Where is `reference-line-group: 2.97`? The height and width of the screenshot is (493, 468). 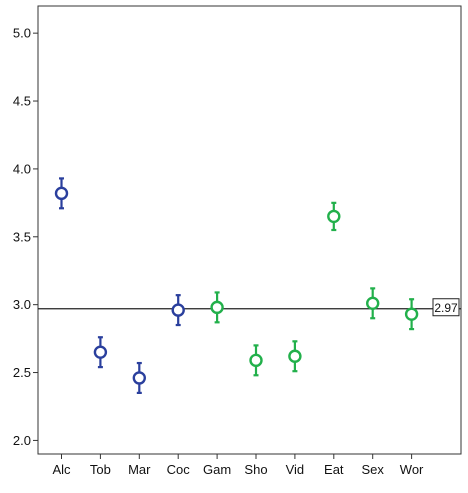
reference-line-group: 2.97 is located at coordinates (249, 307).